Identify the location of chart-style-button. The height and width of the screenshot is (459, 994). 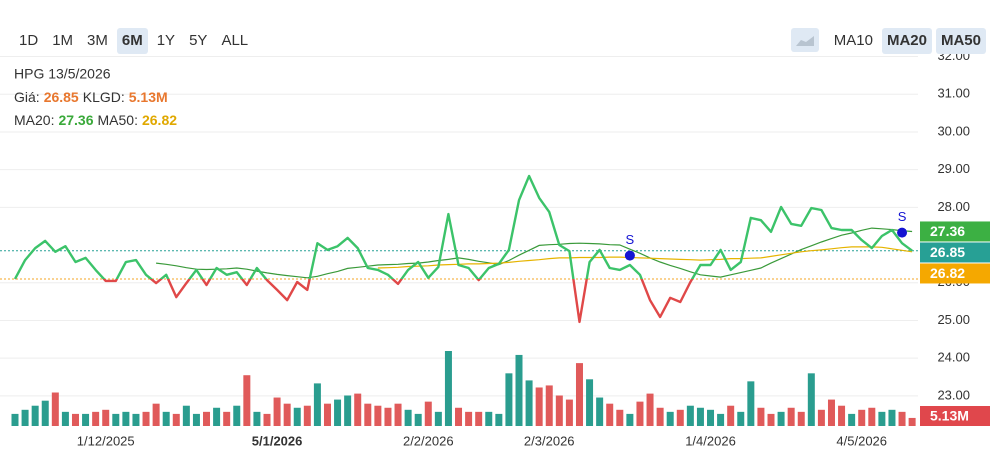
(804, 40).